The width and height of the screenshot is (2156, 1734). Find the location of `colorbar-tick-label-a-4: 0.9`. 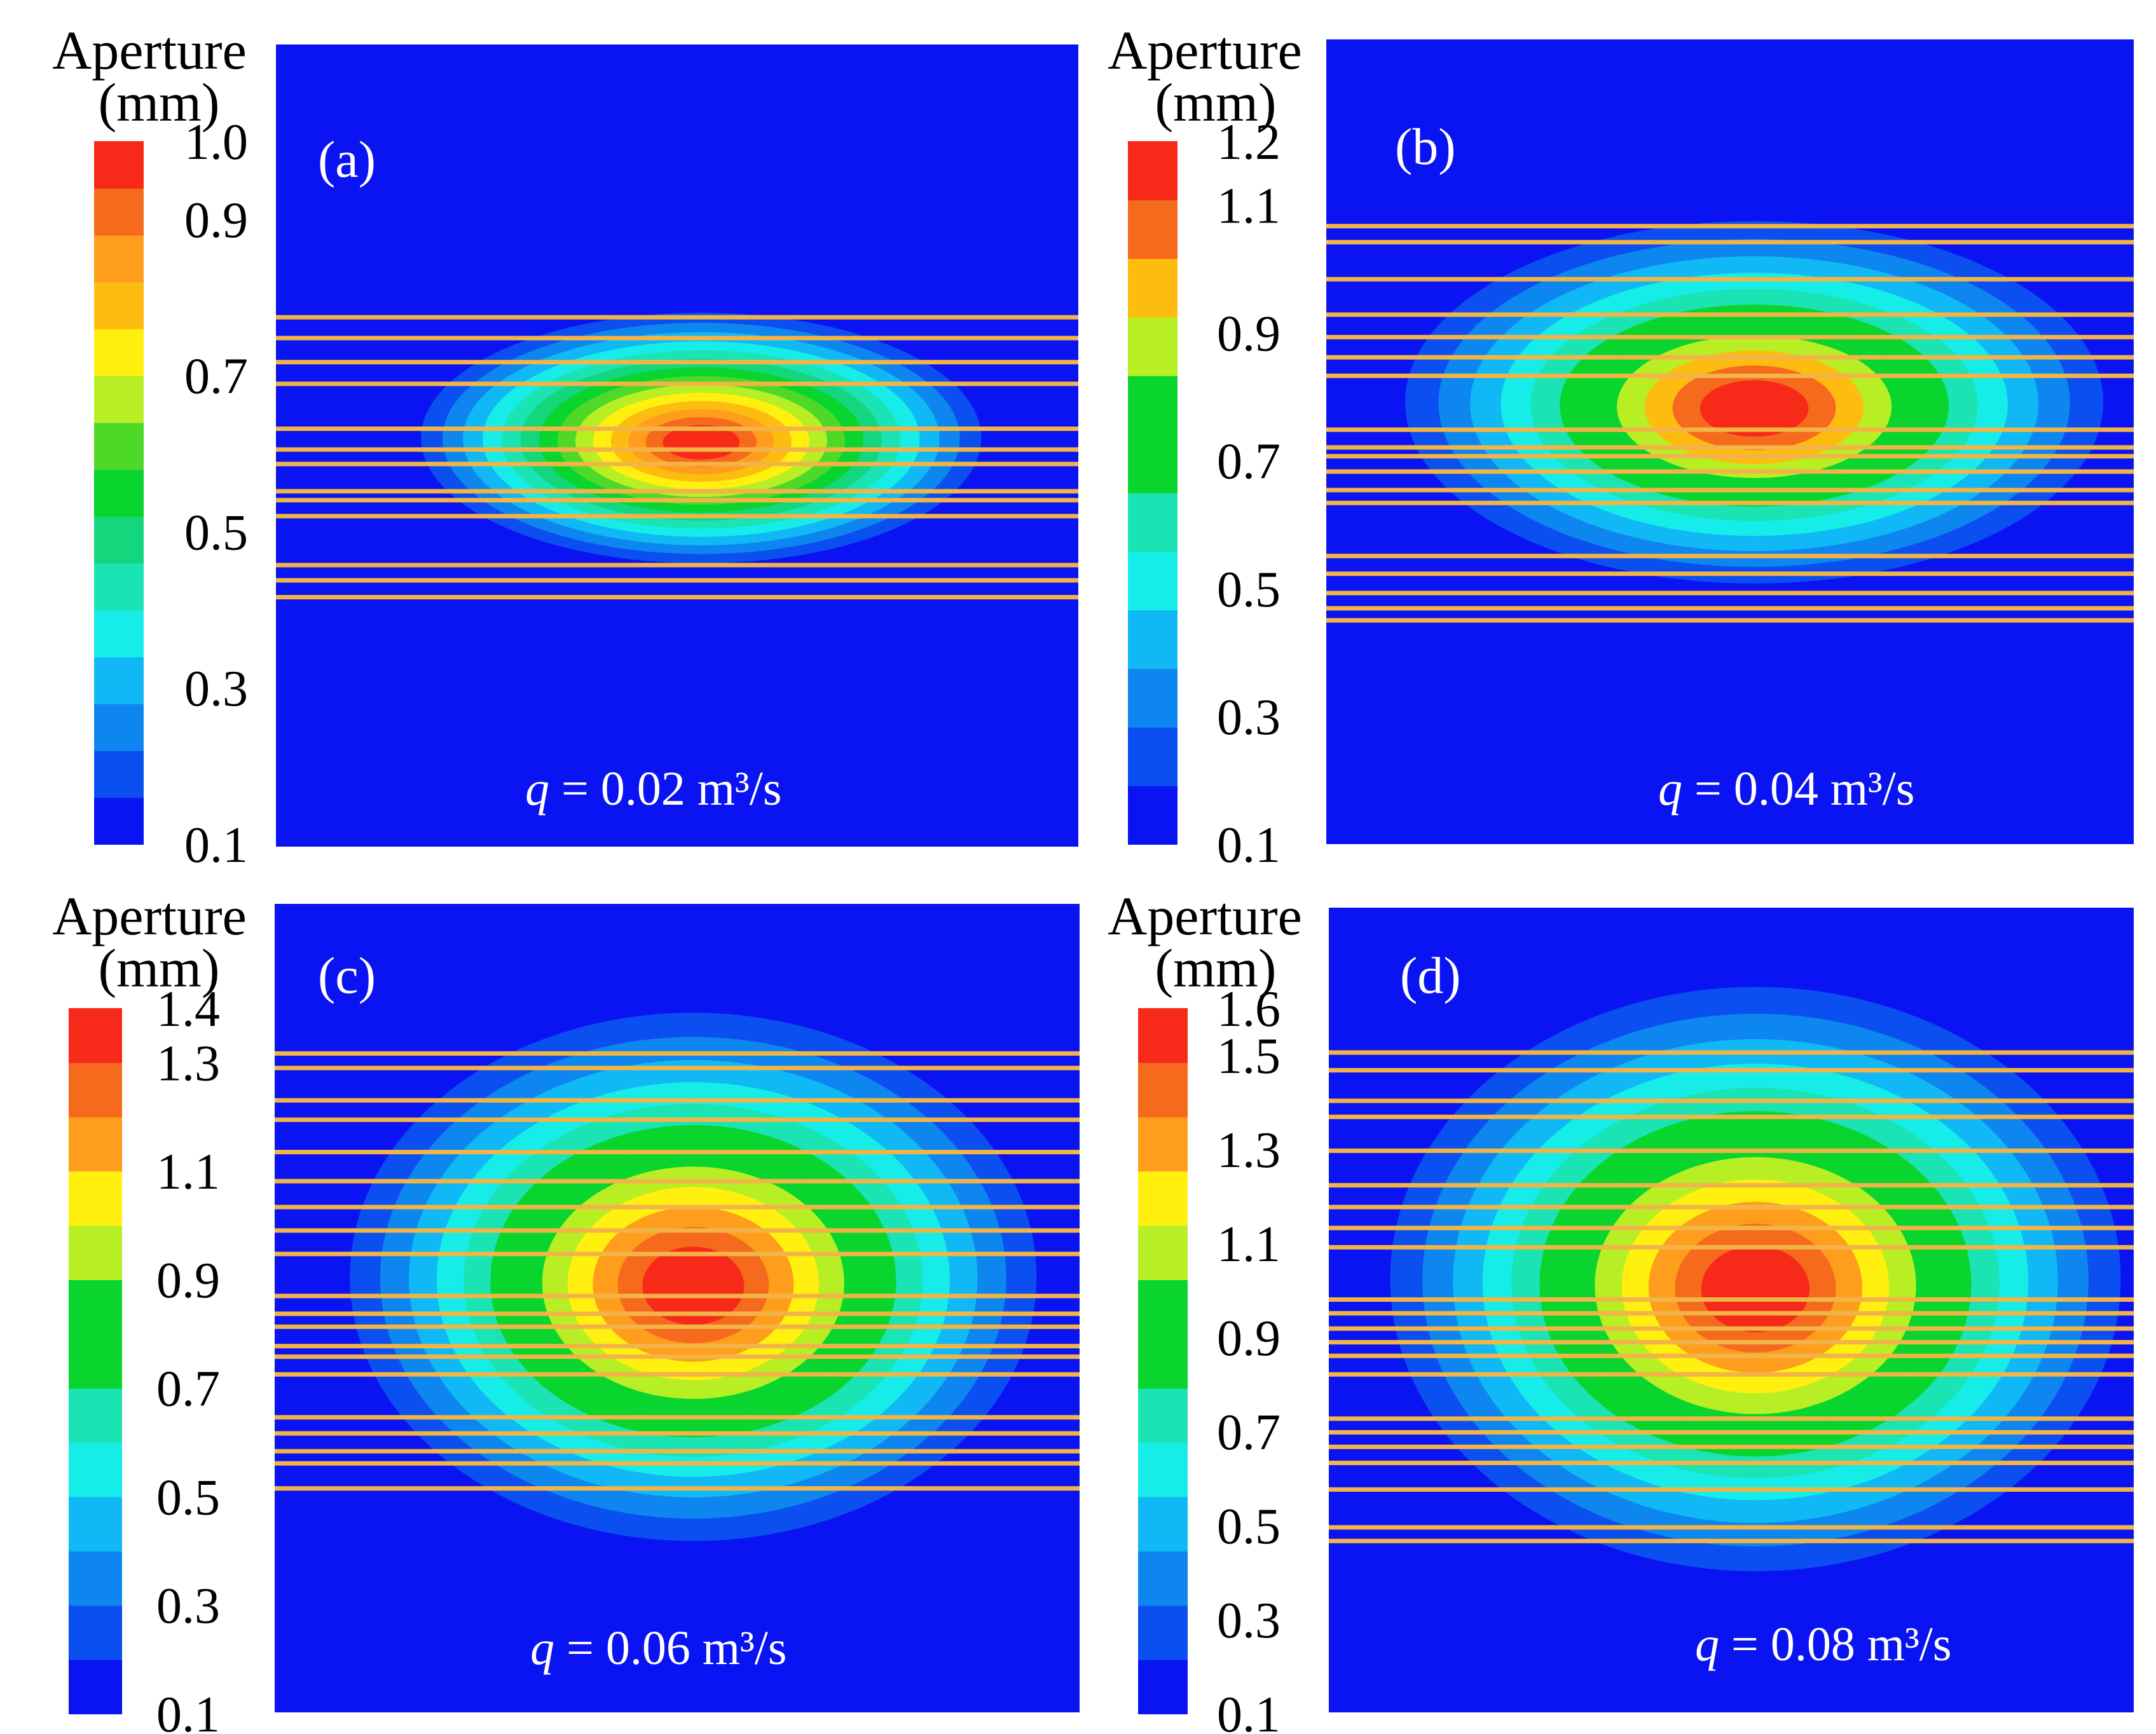

colorbar-tick-label-a-4: 0.9 is located at coordinates (216, 221).